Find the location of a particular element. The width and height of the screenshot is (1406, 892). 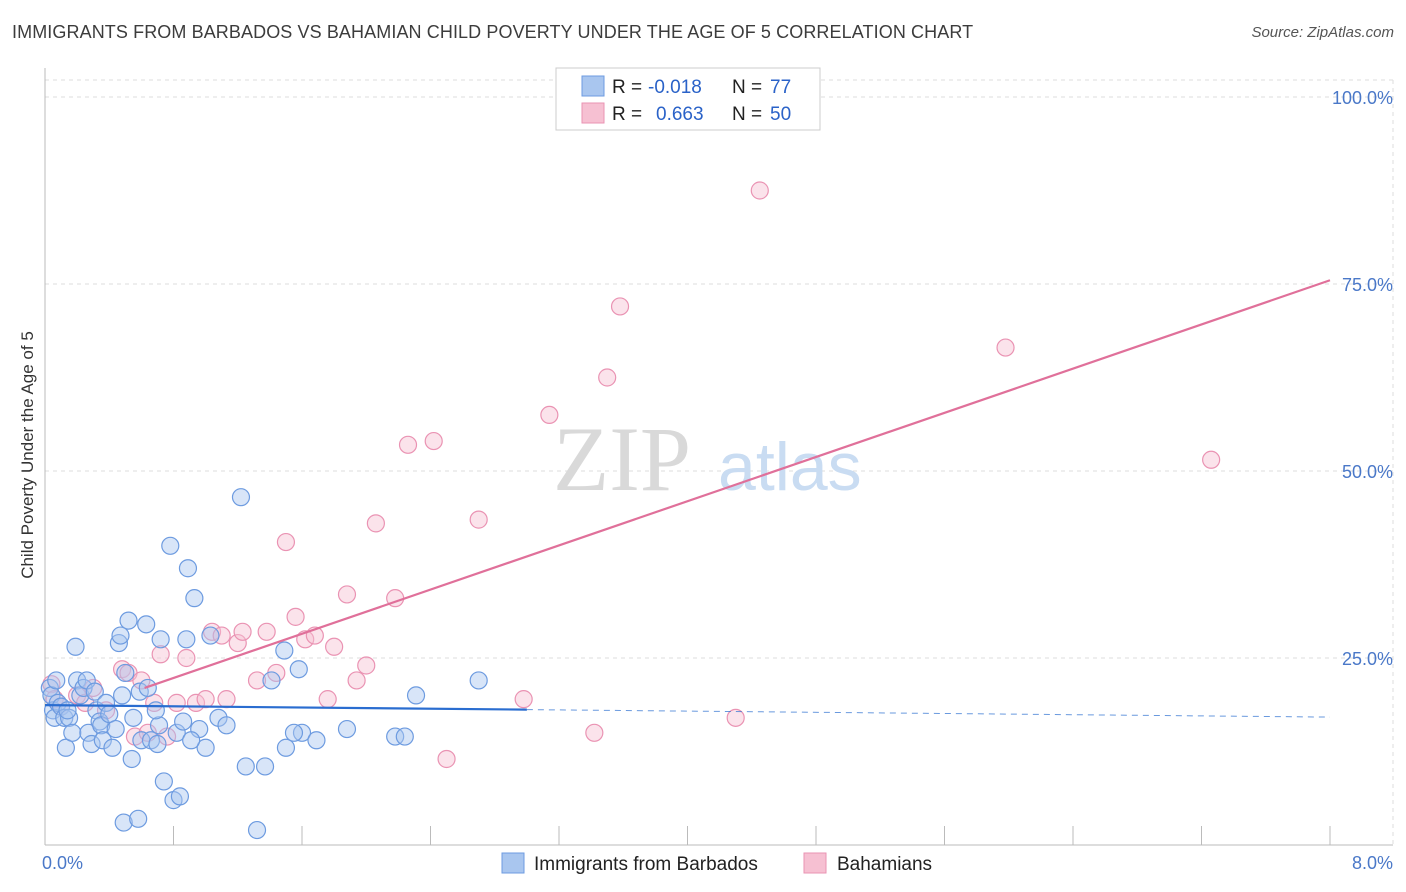

trend-line-barbados is located at coordinates (285, 707).